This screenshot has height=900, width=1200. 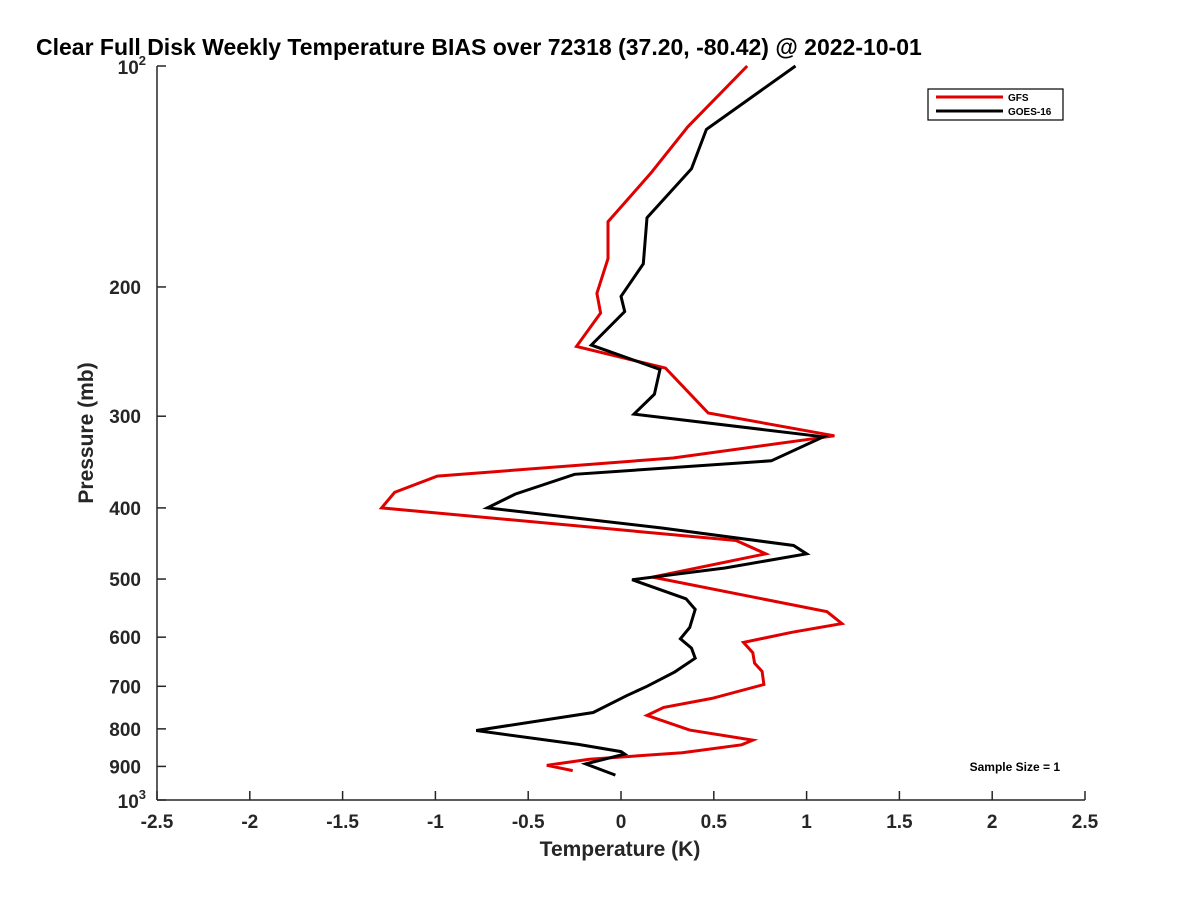 What do you see at coordinates (125, 767) in the screenshot?
I see `y-tick-label: 900` at bounding box center [125, 767].